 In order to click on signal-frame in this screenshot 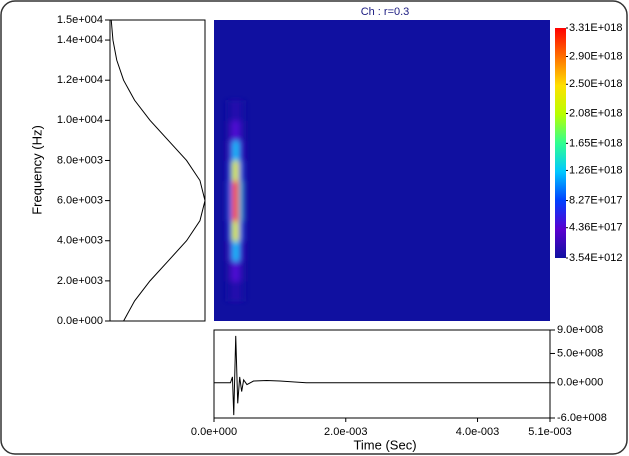, I will do `click(382, 374)`.